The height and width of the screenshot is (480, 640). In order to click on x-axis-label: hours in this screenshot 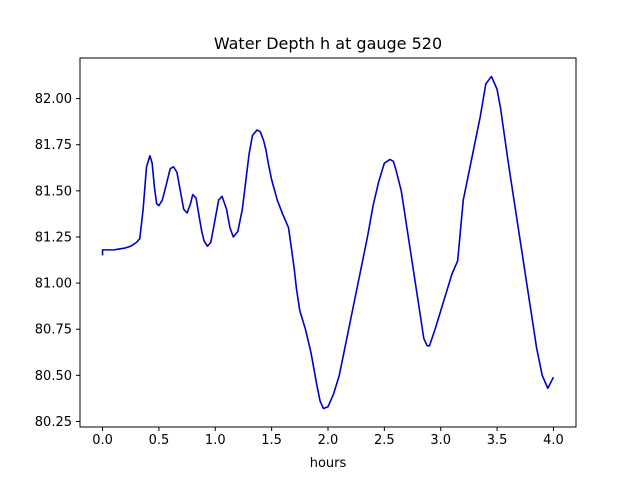, I will do `click(328, 463)`.